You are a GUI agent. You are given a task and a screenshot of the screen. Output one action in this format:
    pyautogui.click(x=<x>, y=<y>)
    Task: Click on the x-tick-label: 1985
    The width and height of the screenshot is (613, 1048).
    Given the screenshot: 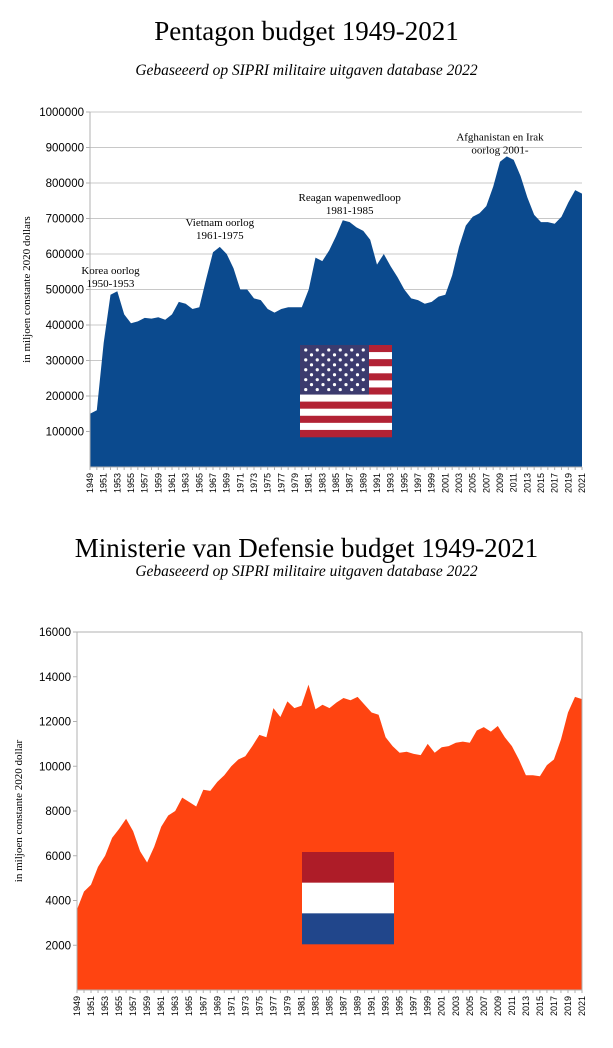 What is the action you would take?
    pyautogui.click(x=330, y=1006)
    